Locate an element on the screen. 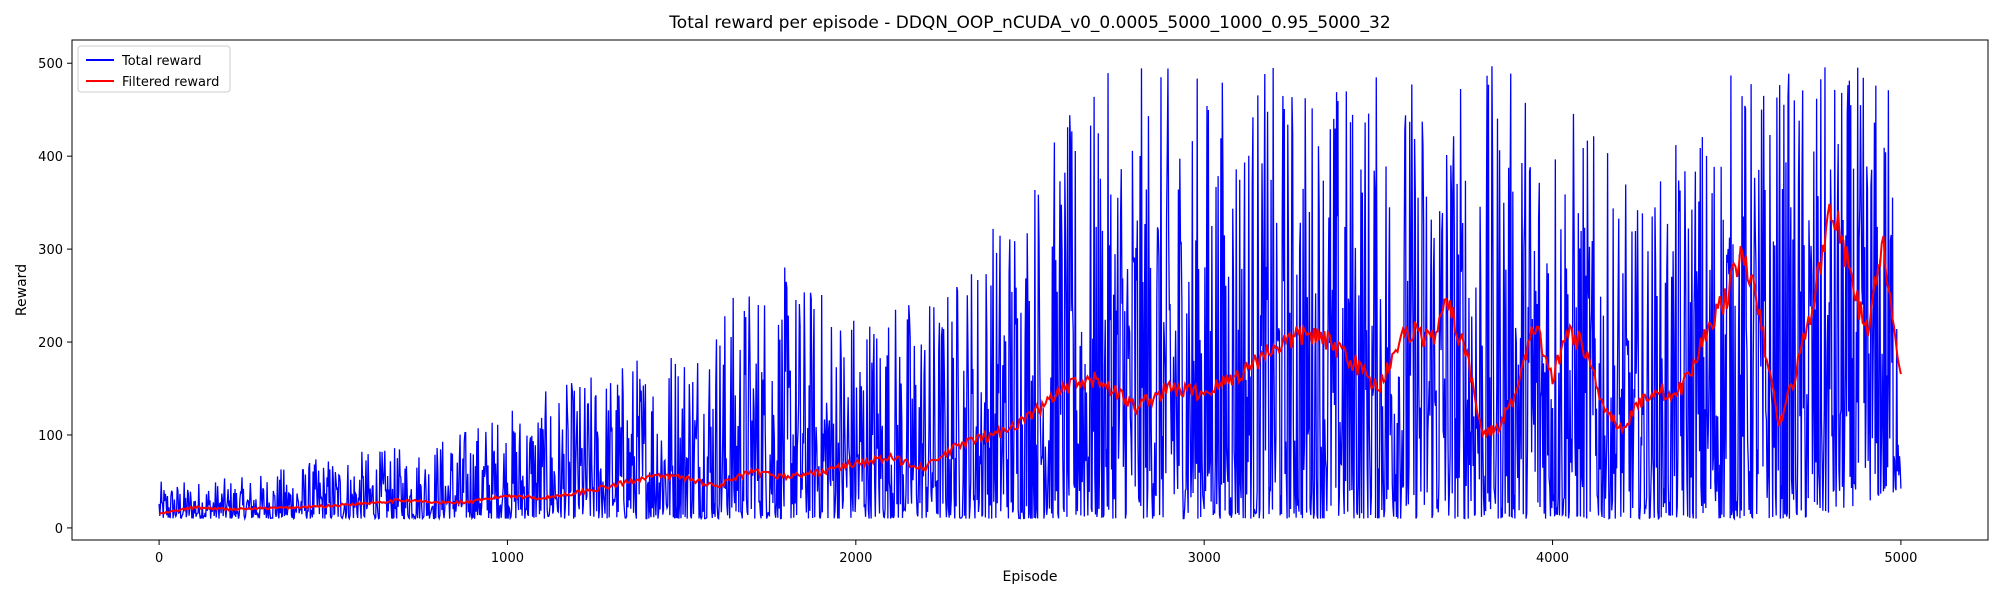 The image size is (2000, 604). y-tick-label: 500 is located at coordinates (50, 64).